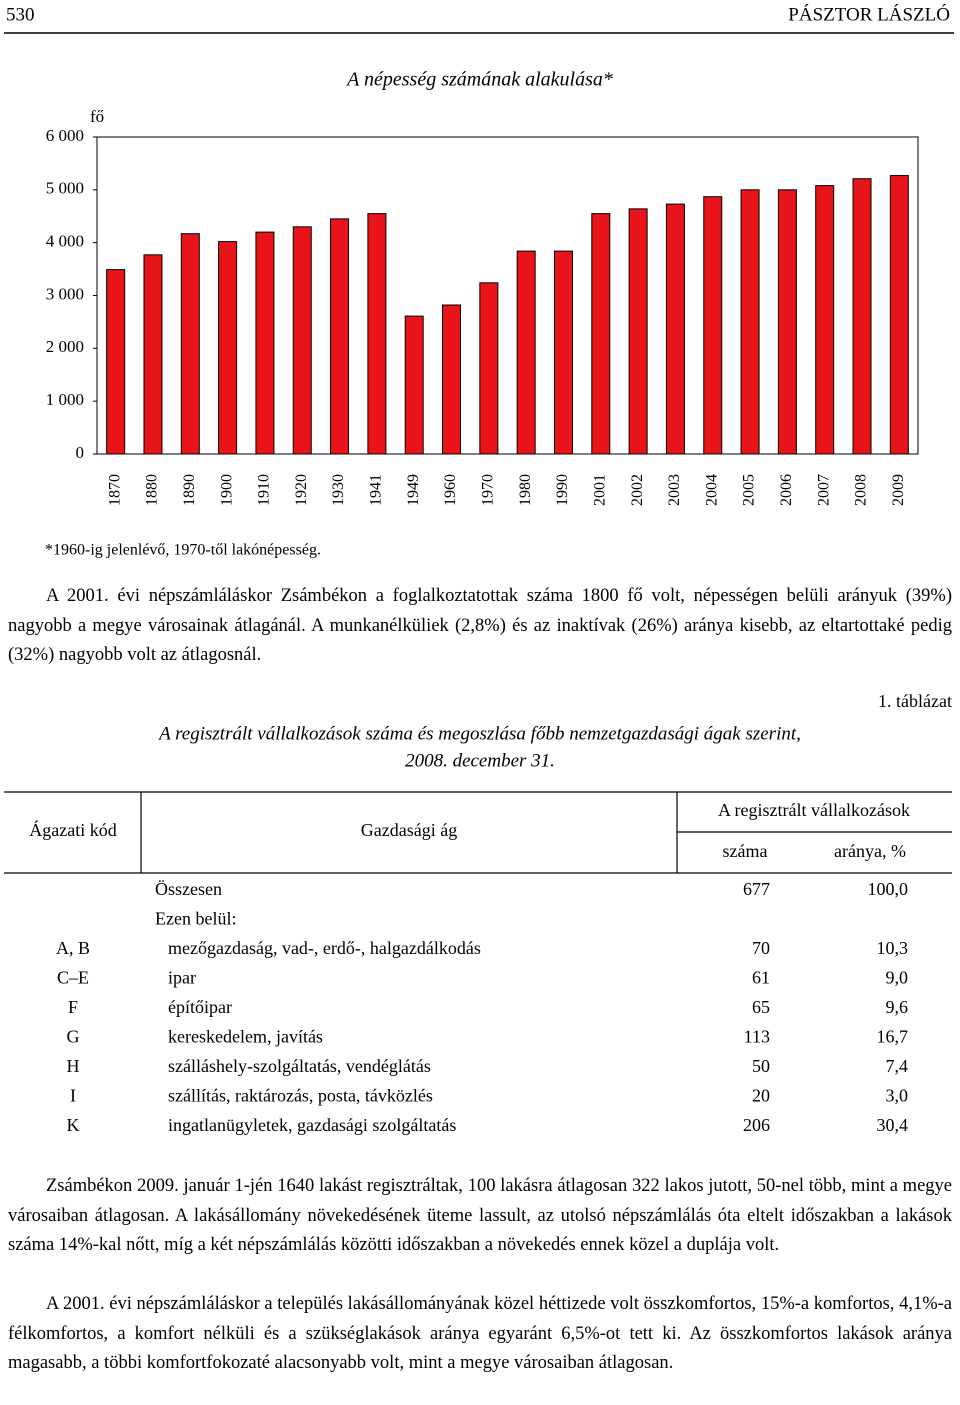  Describe the element at coordinates (861, 490) in the screenshot. I see `x-tick-label: 2008` at that location.